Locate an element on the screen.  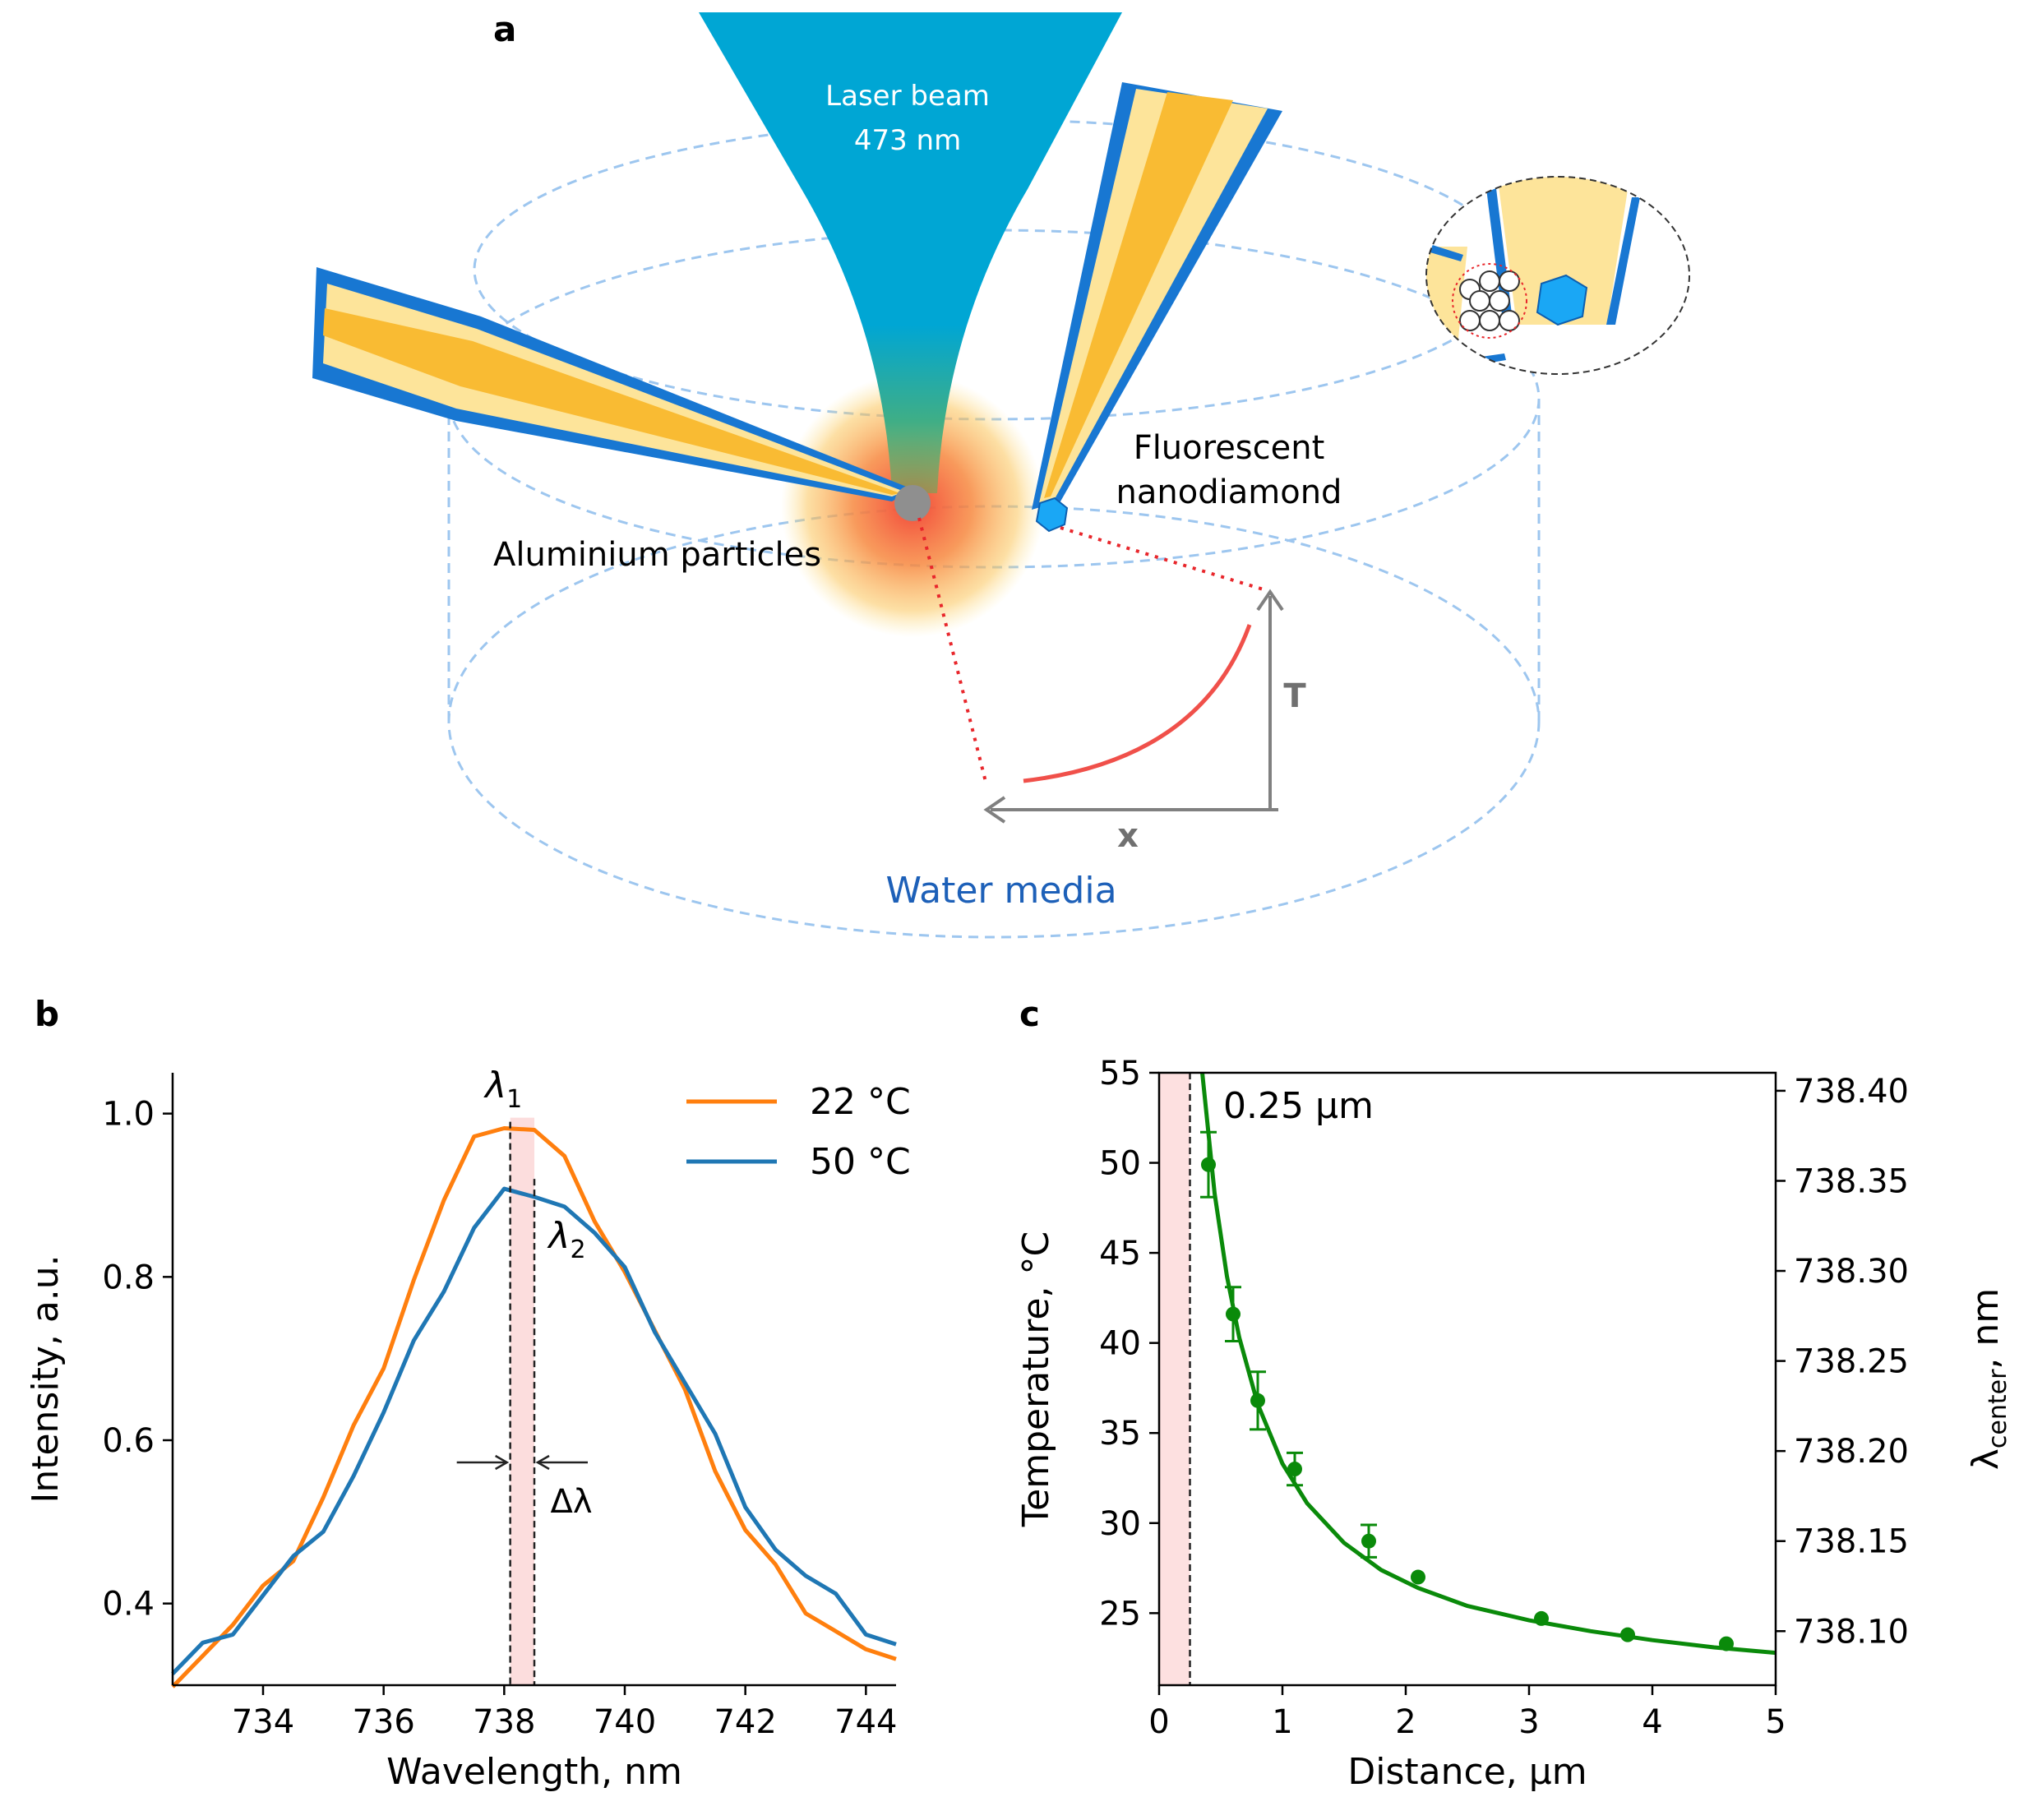
temperature-decay-curve is located at coordinates (1137, 703).